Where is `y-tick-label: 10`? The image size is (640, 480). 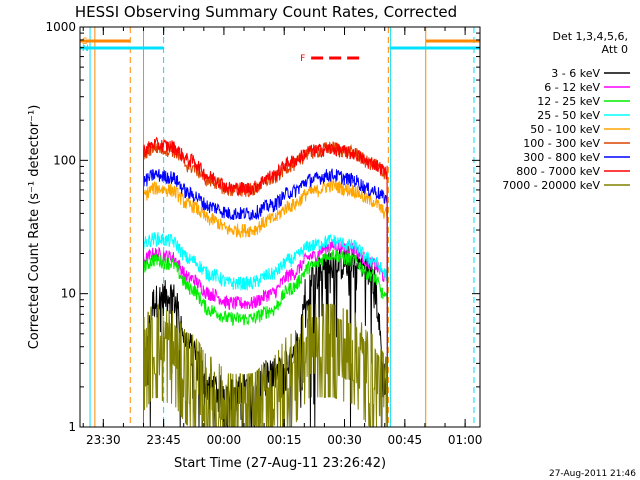
y-tick-label: 10 is located at coordinates (68, 294).